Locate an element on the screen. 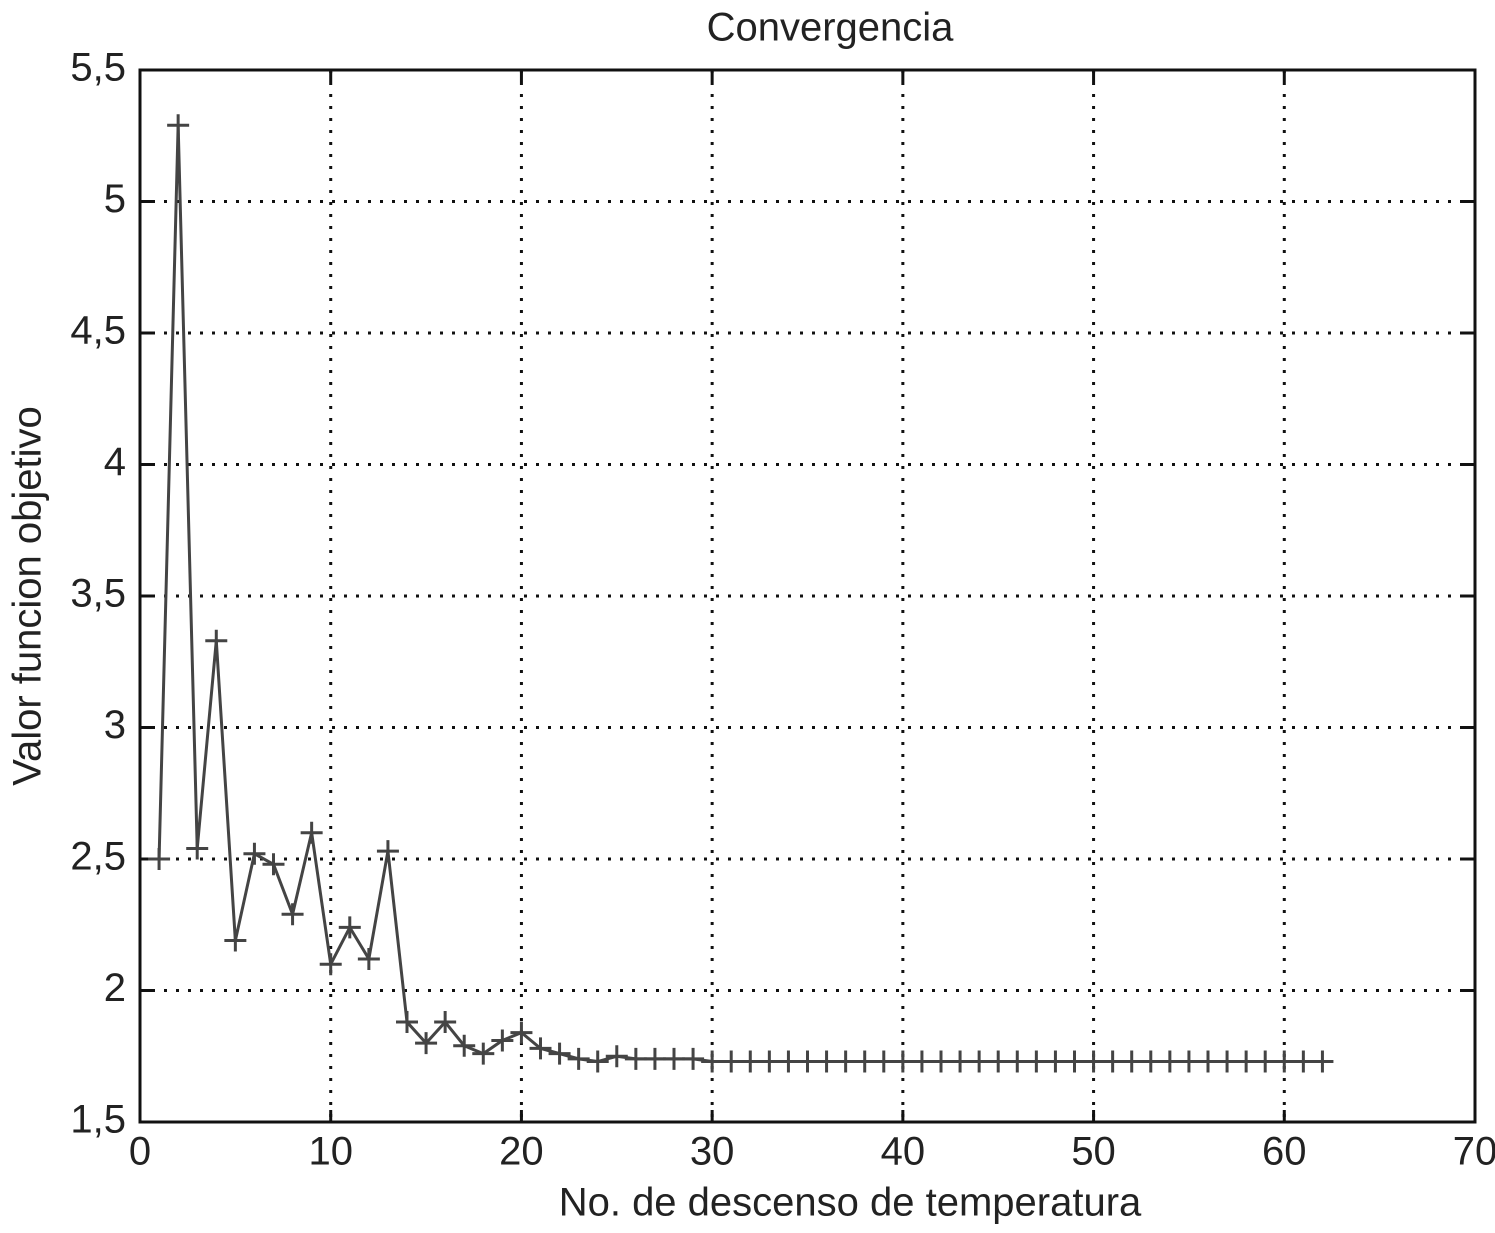 The height and width of the screenshot is (1233, 1495). x-tick-label: 30 is located at coordinates (712, 1152).